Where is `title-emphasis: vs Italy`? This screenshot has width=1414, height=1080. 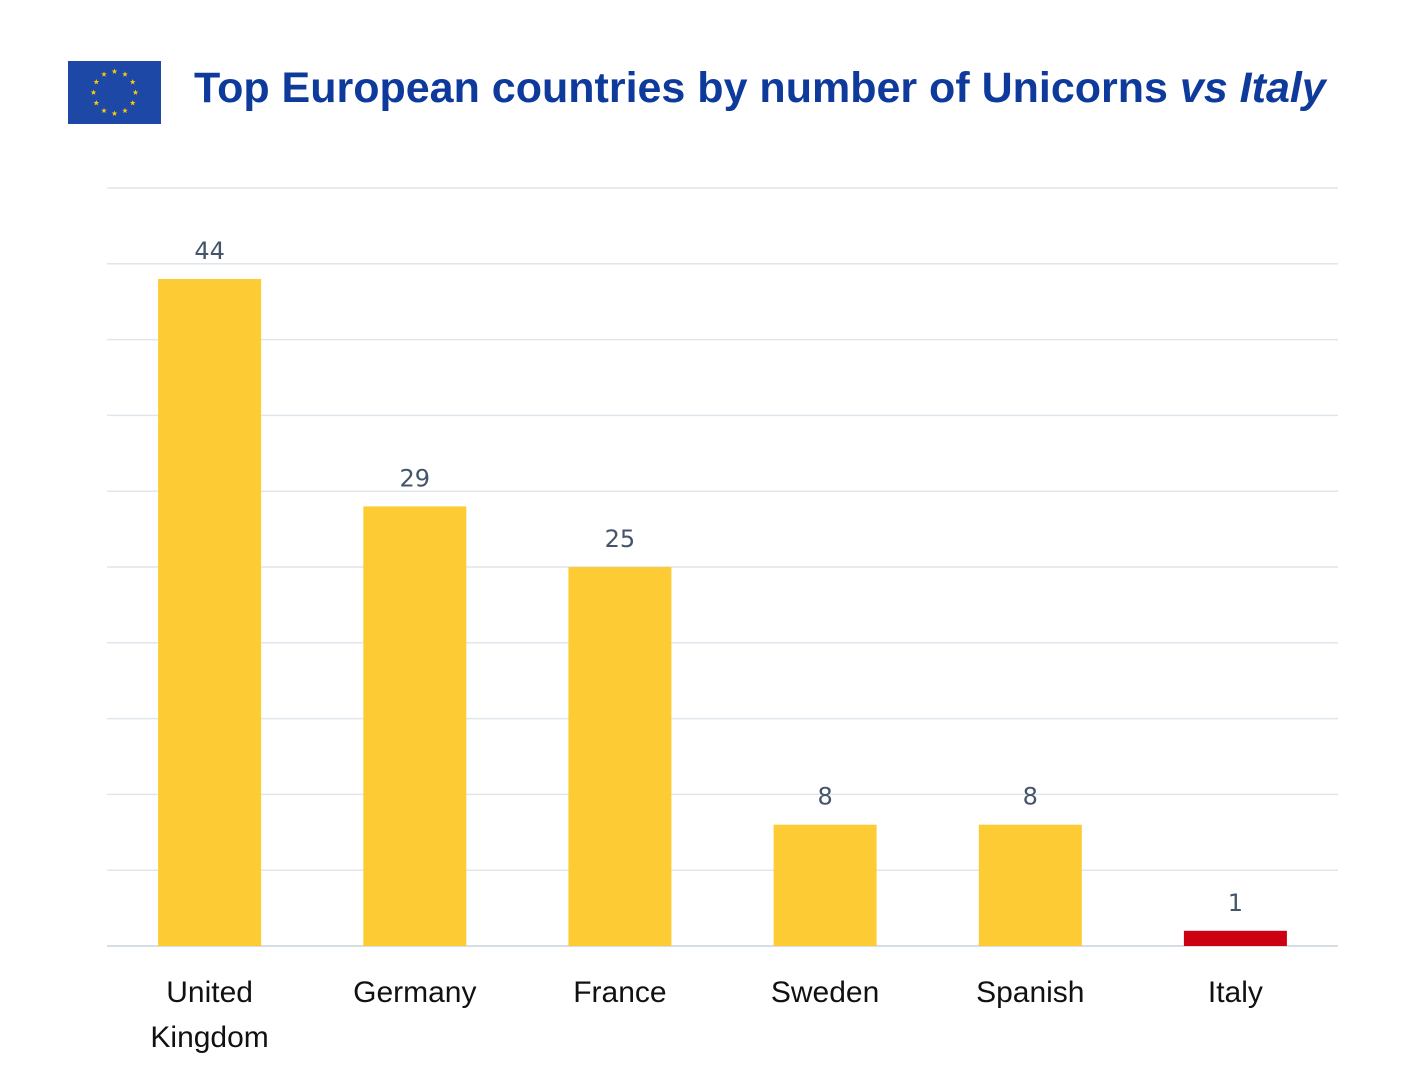 title-emphasis: vs Italy is located at coordinates (1252, 88).